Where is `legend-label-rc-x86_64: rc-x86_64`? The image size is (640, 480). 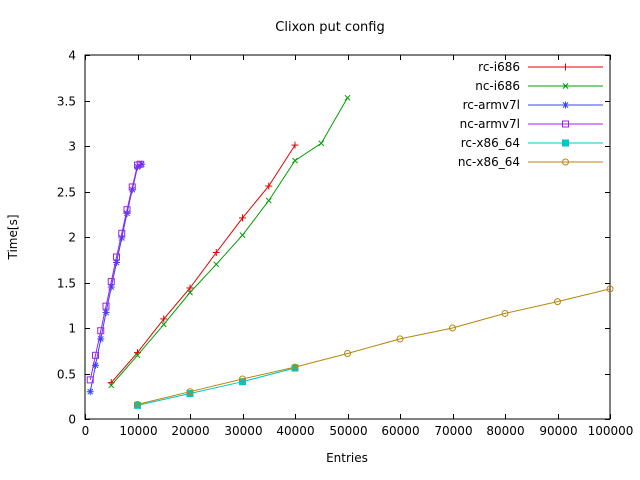
legend-label-rc-x86_64: rc-x86_64 is located at coordinates (490, 143).